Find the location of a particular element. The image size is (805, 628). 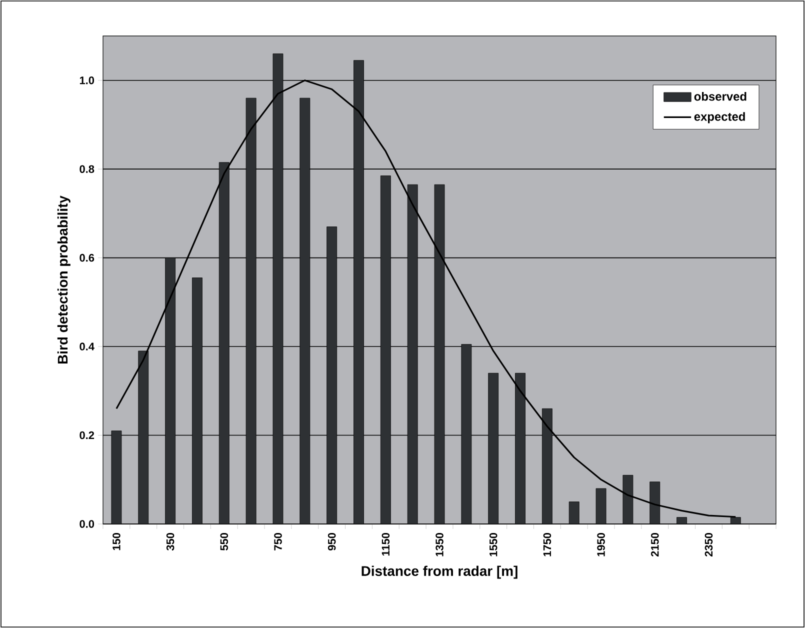

y-tick-label: 0.0 is located at coordinates (87, 524).